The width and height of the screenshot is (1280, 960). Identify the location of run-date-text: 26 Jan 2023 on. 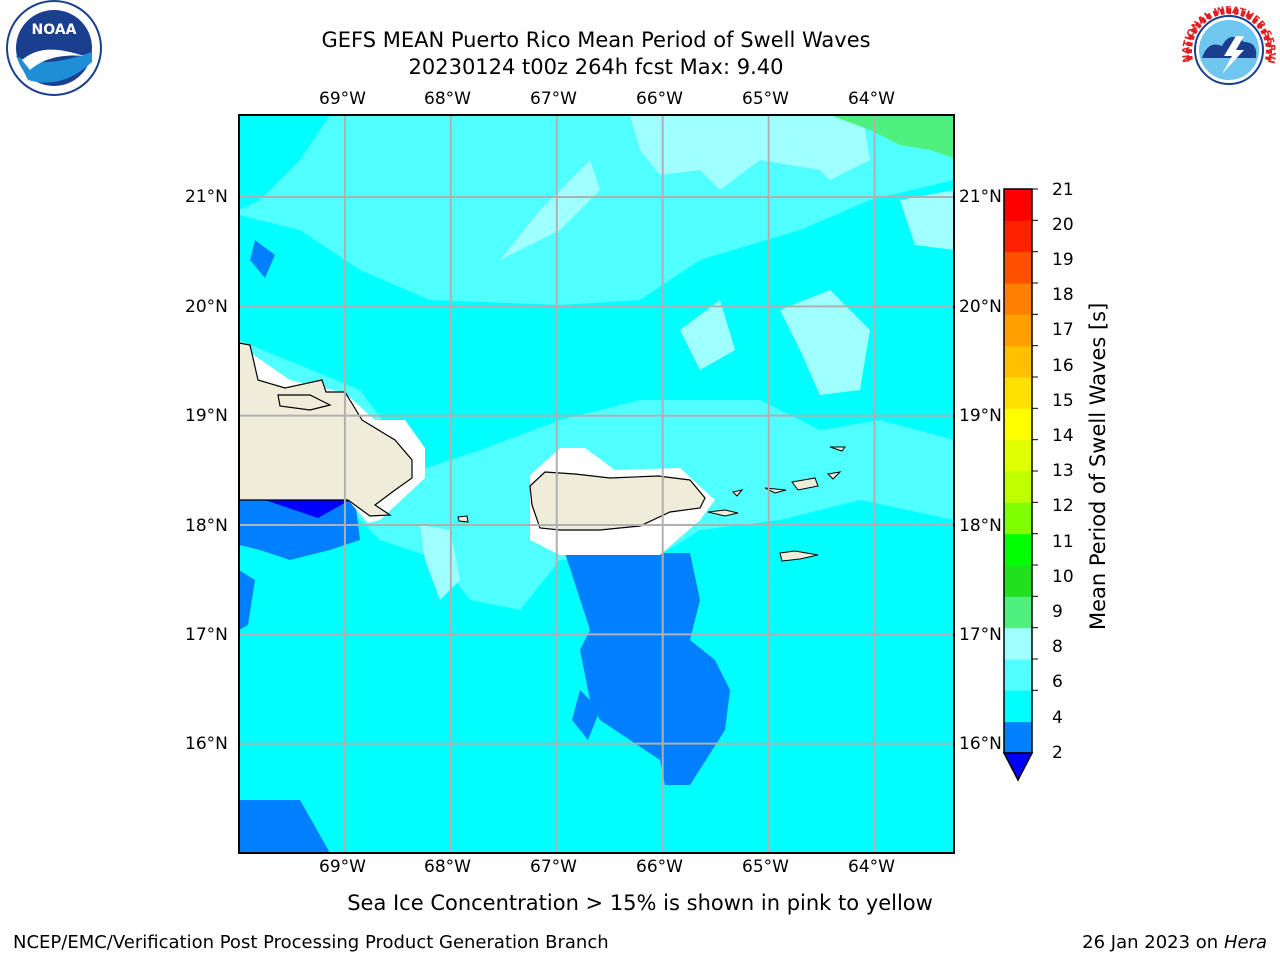
(1153, 942).